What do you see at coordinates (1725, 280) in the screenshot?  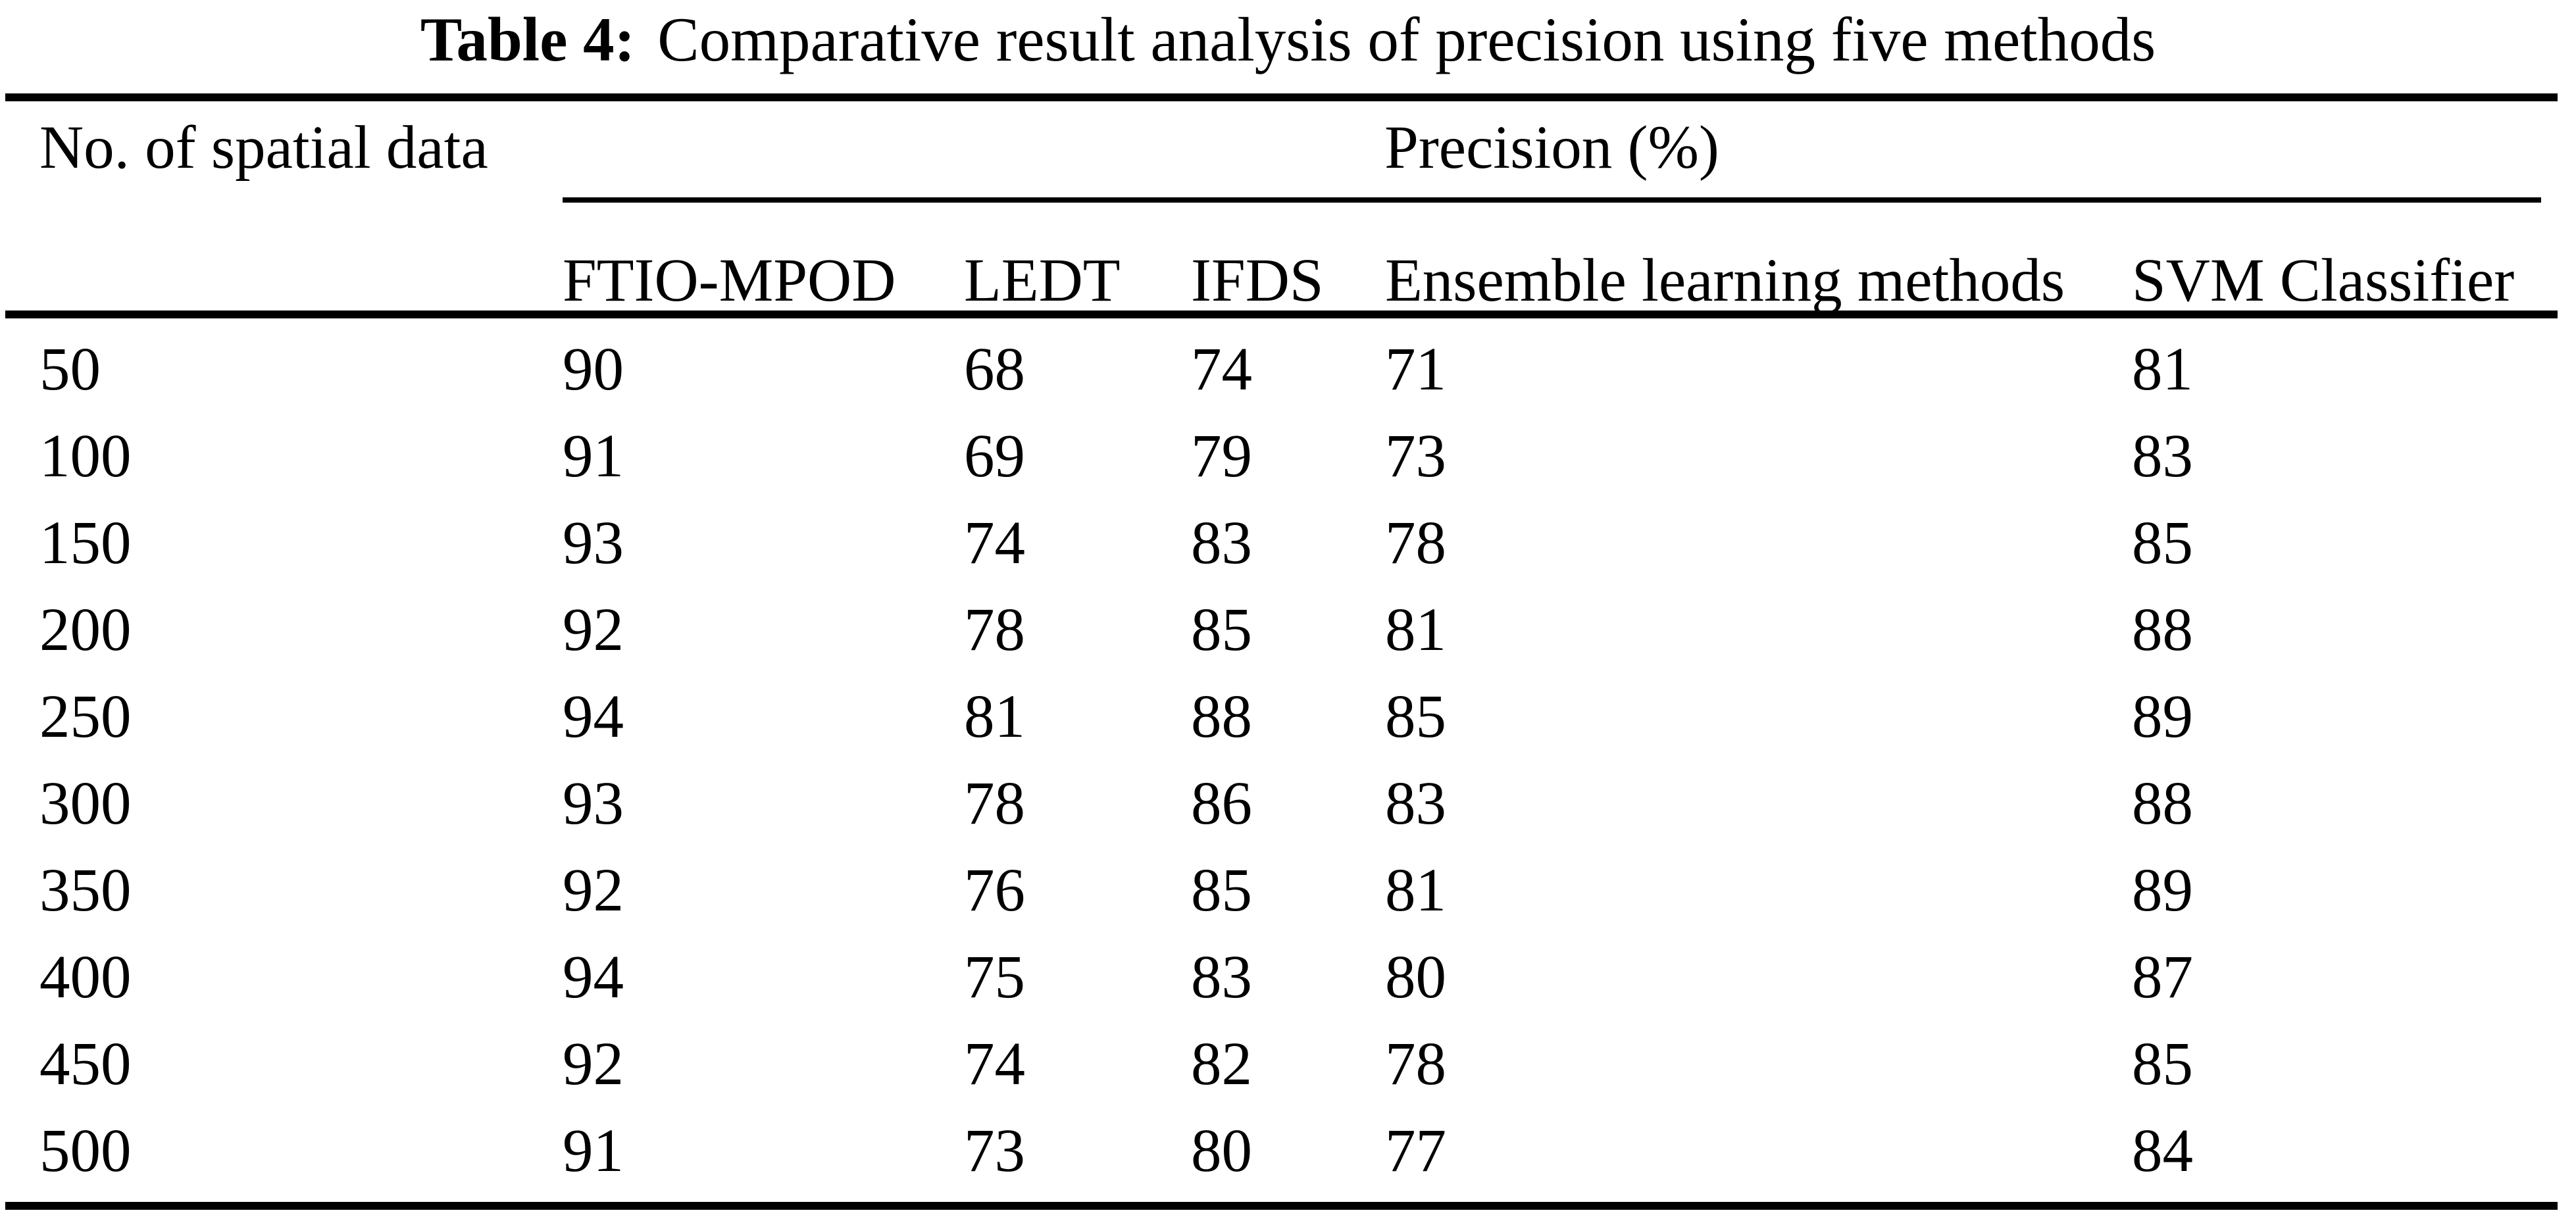 I see `column-header-ensemble-learning-methods: Ensemble learning methods` at bounding box center [1725, 280].